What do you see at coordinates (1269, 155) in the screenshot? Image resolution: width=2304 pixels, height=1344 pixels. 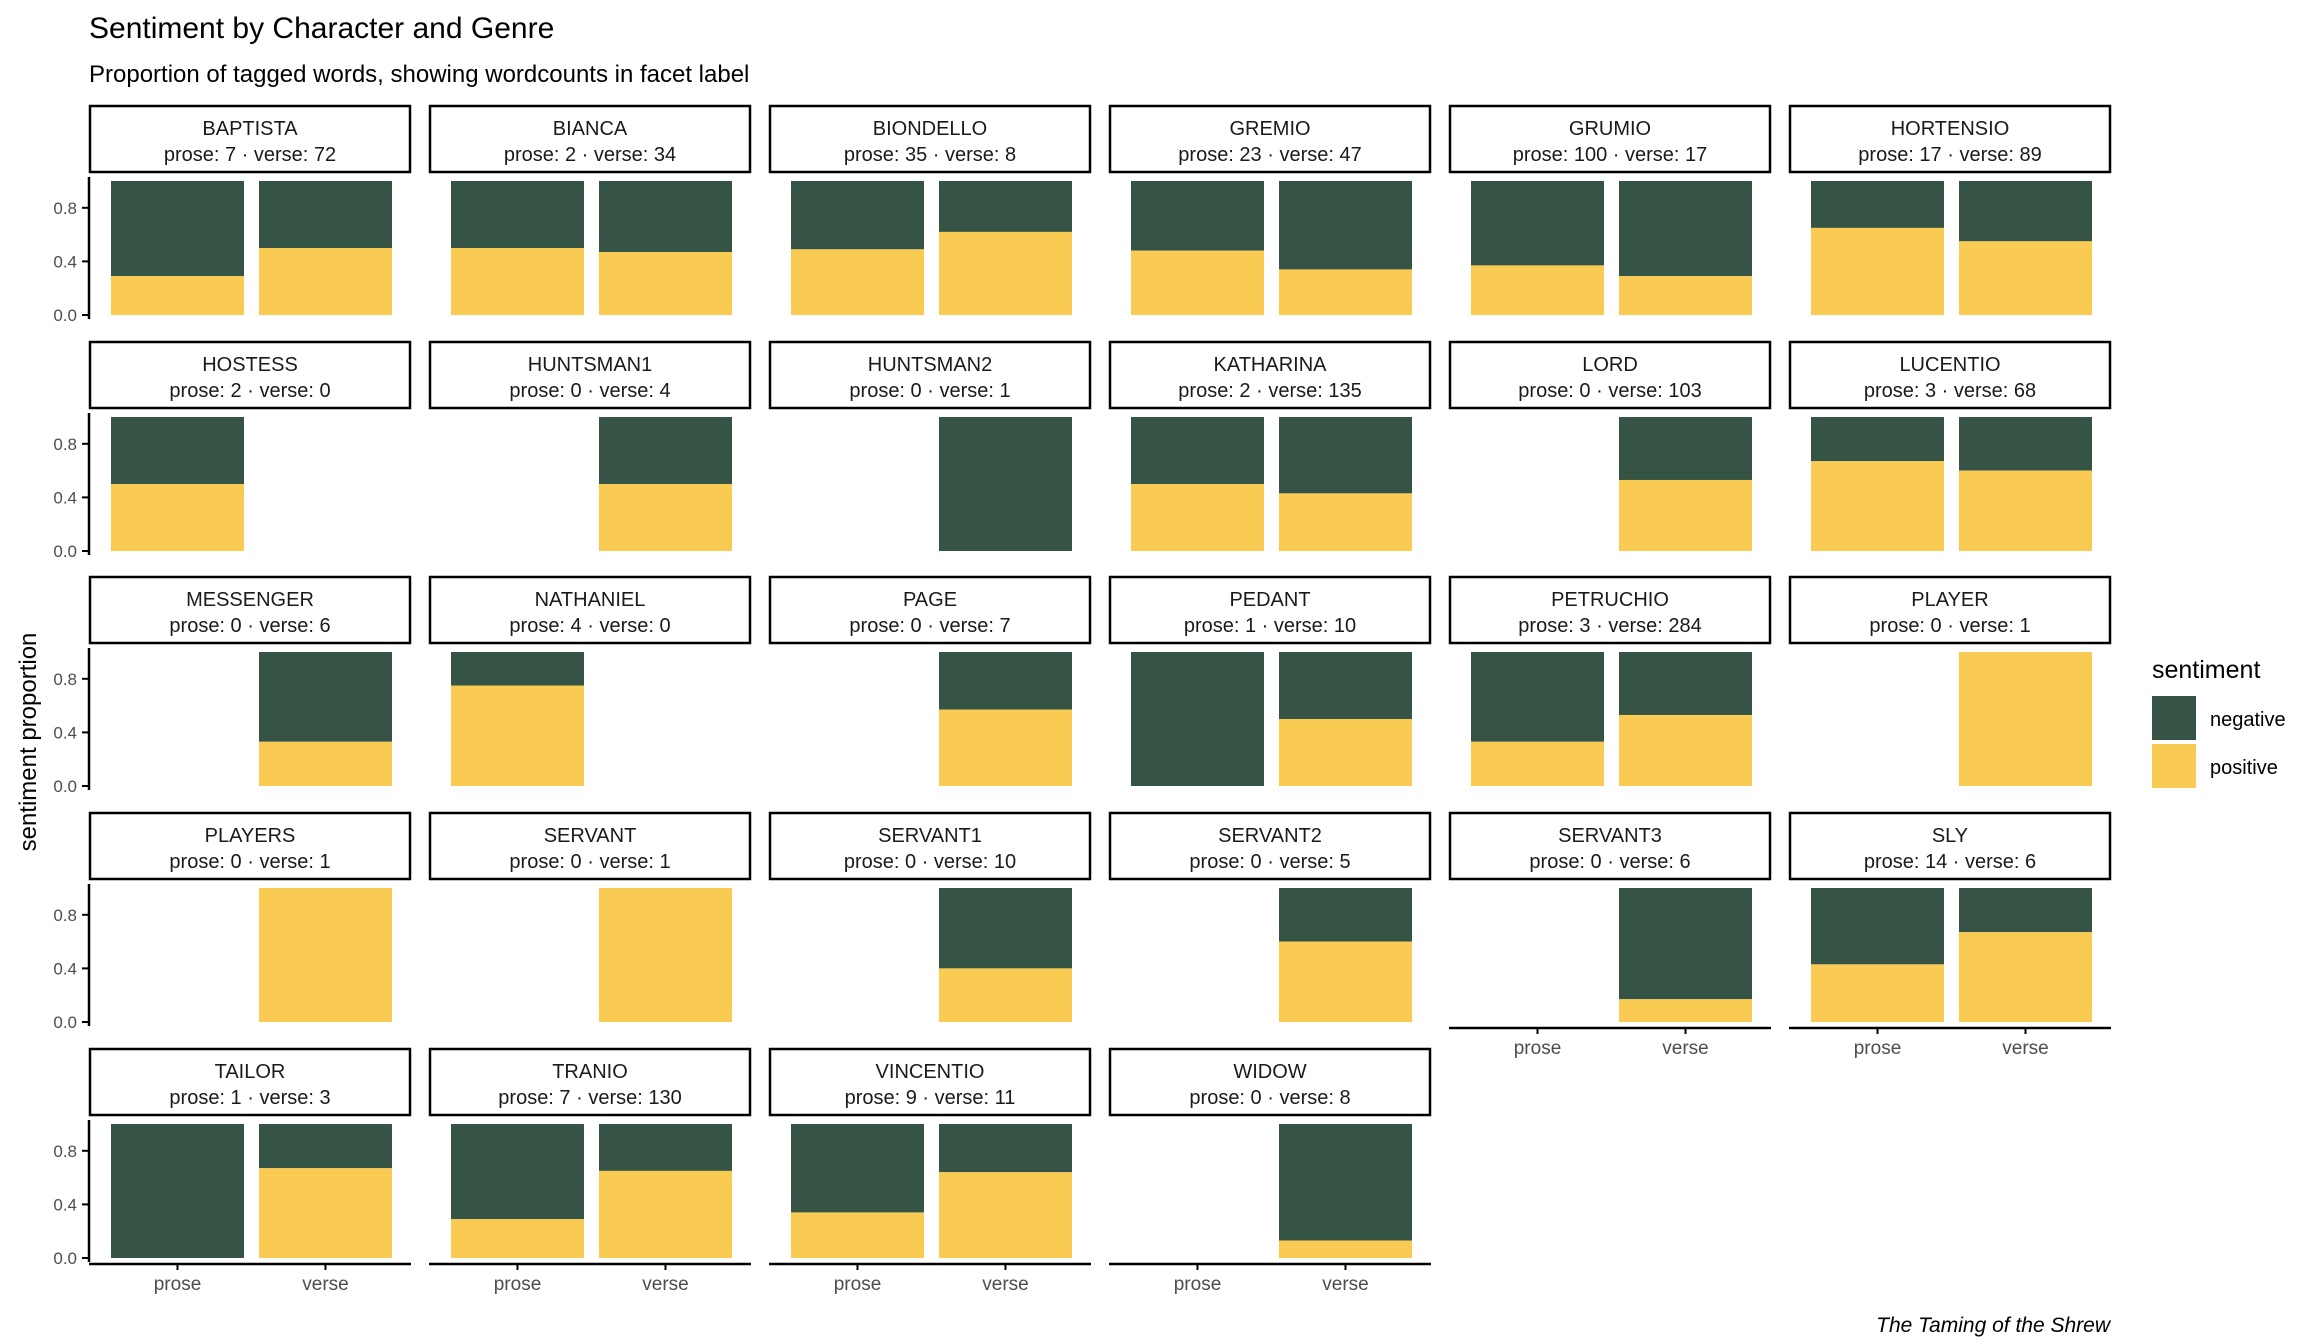 I see `facet-wordcounts: prose: 23 · verse: 47` at bounding box center [1269, 155].